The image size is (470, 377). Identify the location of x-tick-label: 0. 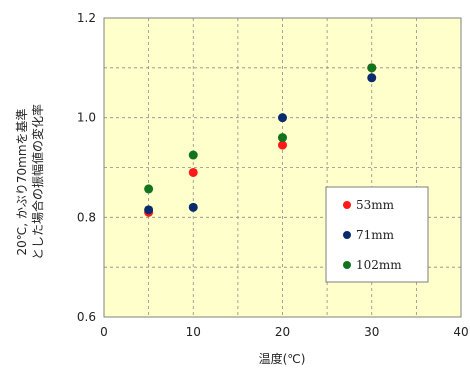
(104, 332).